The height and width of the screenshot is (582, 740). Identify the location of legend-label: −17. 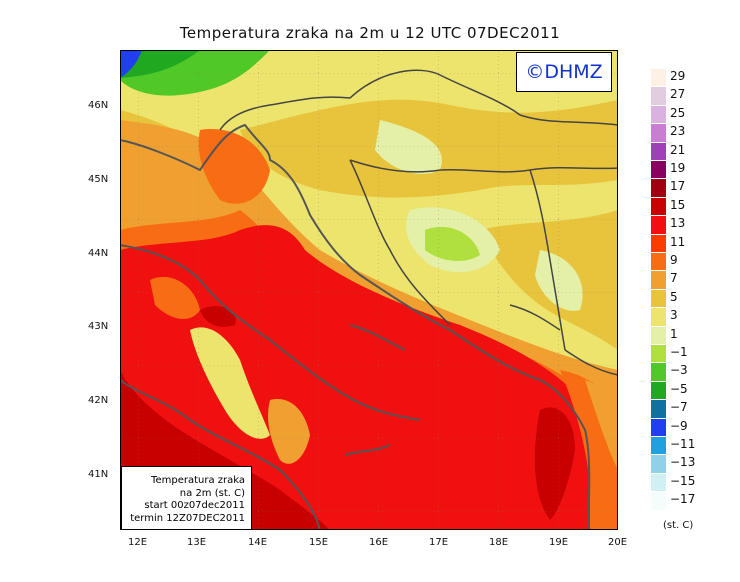
(683, 499).